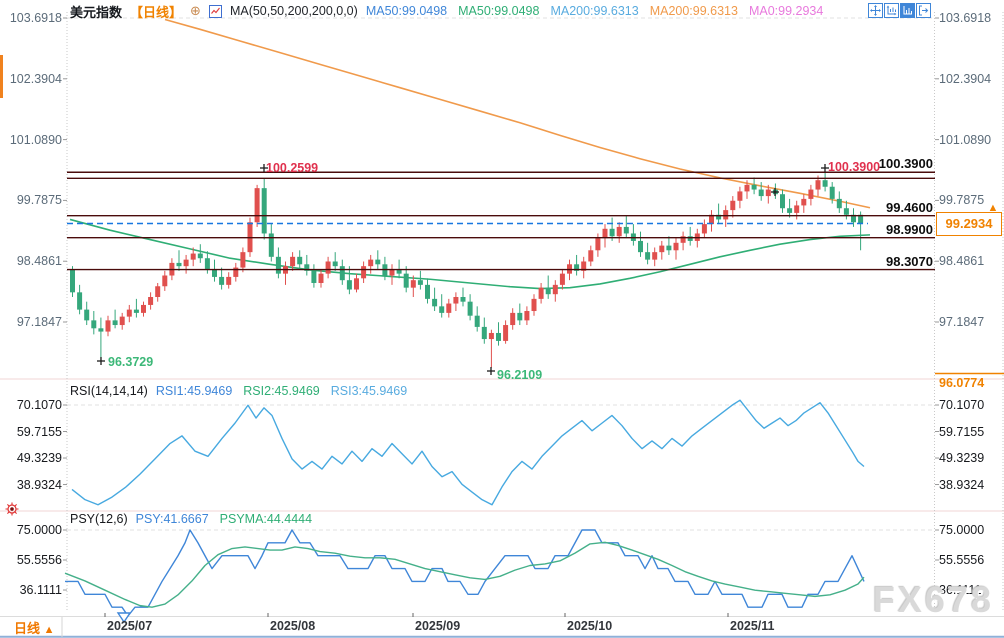 This screenshot has height=638, width=1004. Describe the element at coordinates (891, 10) in the screenshot. I see `axis-range-icon` at that location.